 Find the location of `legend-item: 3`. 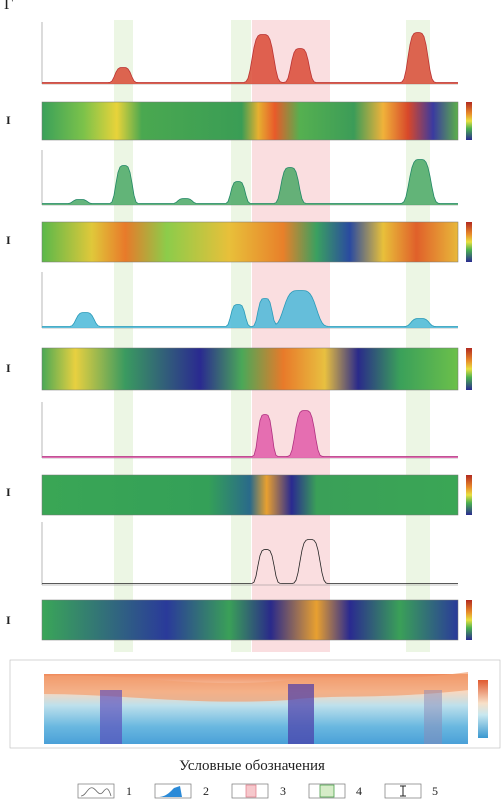

legend-item: 3 is located at coordinates (283, 791).